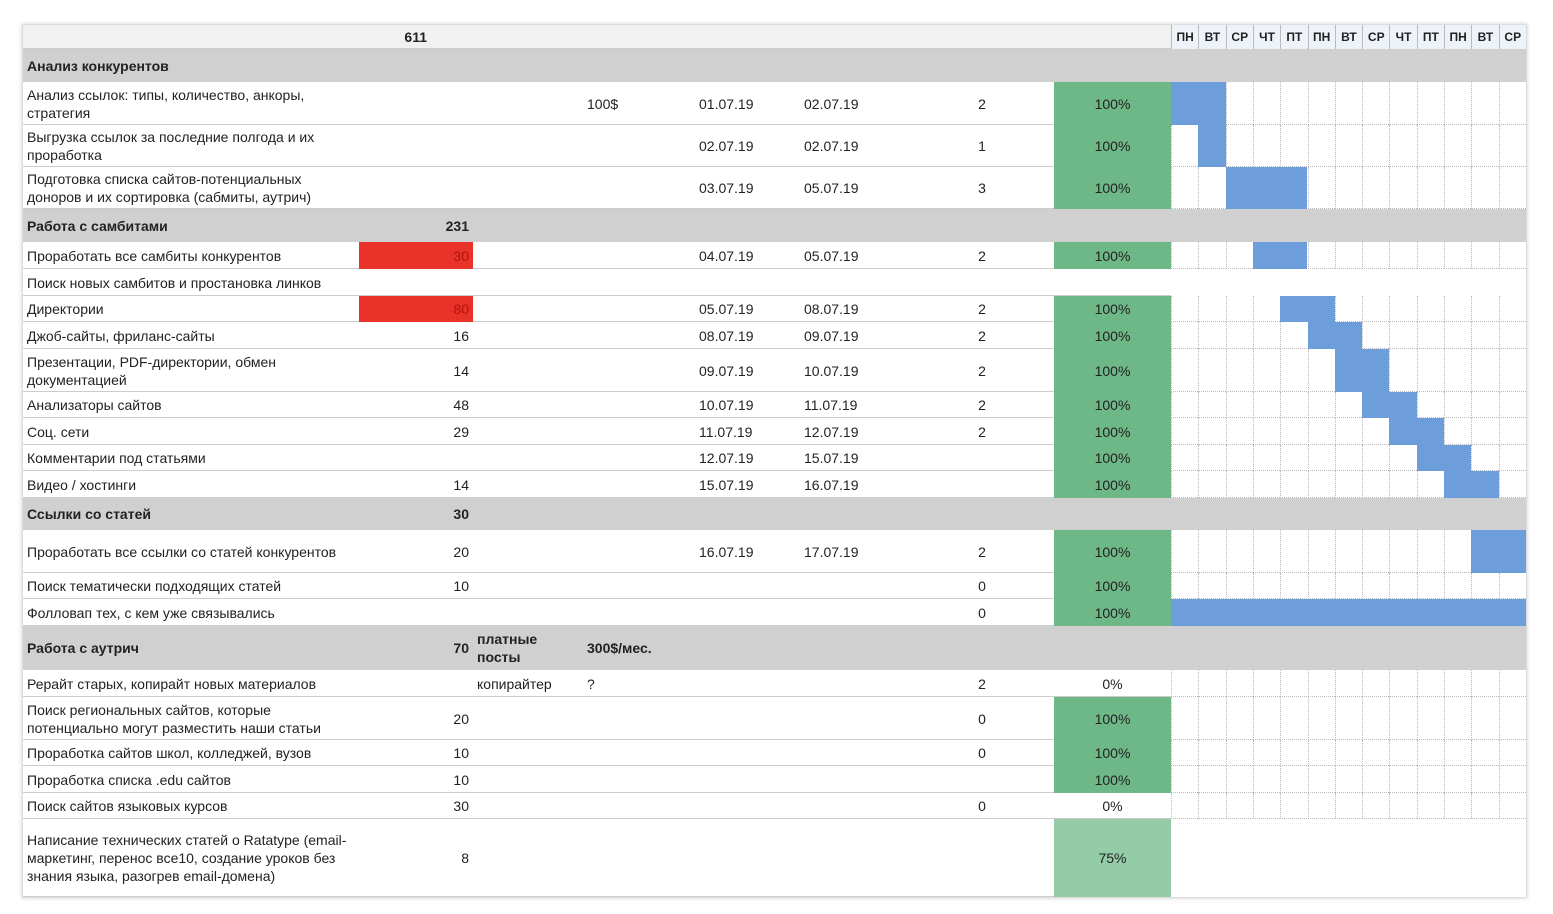  What do you see at coordinates (831, 484) in the screenshot?
I see `task-end: 16.07.19` at bounding box center [831, 484].